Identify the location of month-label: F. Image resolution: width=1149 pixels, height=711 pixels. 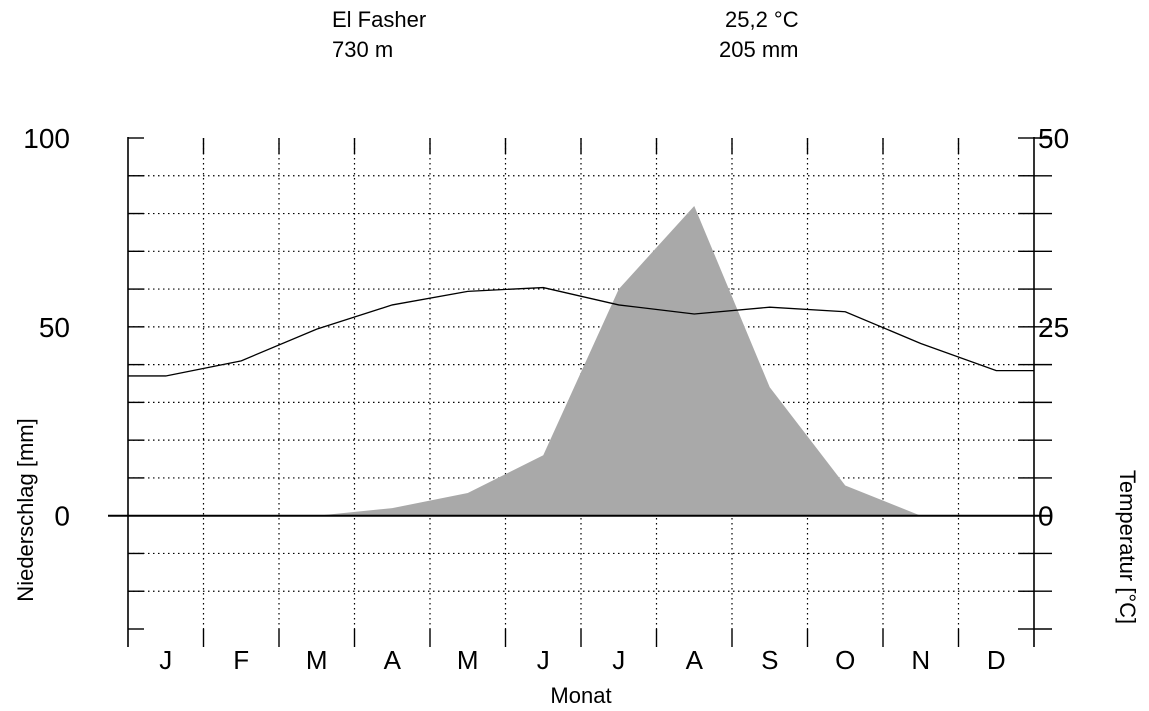
(241, 660).